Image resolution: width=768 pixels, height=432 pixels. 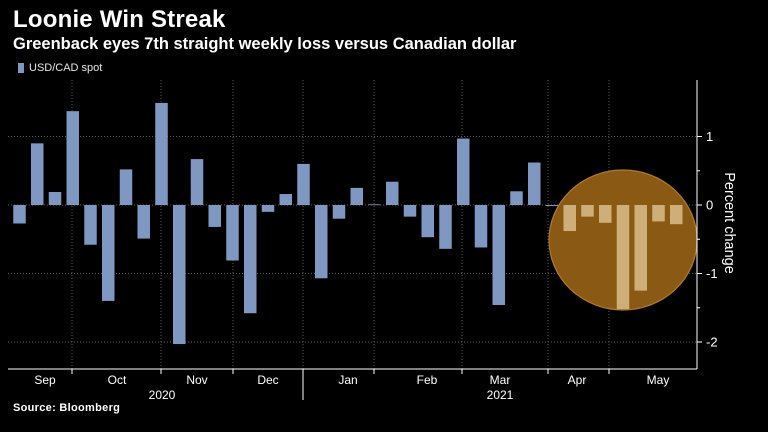 I want to click on chart-legend: USD/CAD spot, so click(x=60, y=68).